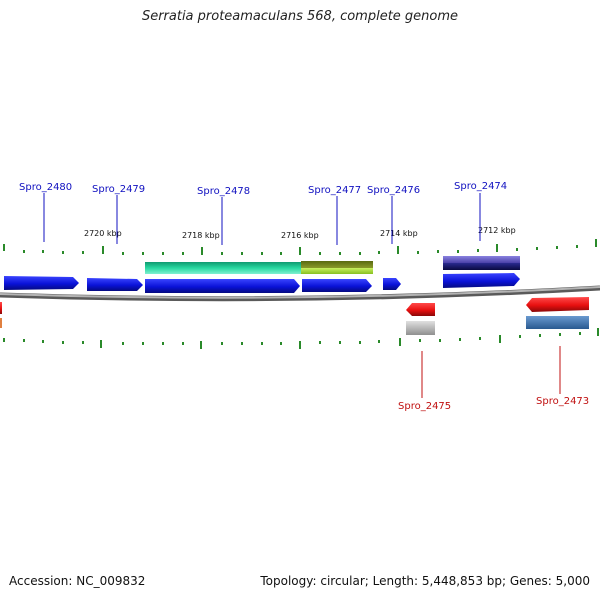 This screenshot has height=600, width=600. I want to click on accession-text: Accession: NC_009832, so click(77, 581).